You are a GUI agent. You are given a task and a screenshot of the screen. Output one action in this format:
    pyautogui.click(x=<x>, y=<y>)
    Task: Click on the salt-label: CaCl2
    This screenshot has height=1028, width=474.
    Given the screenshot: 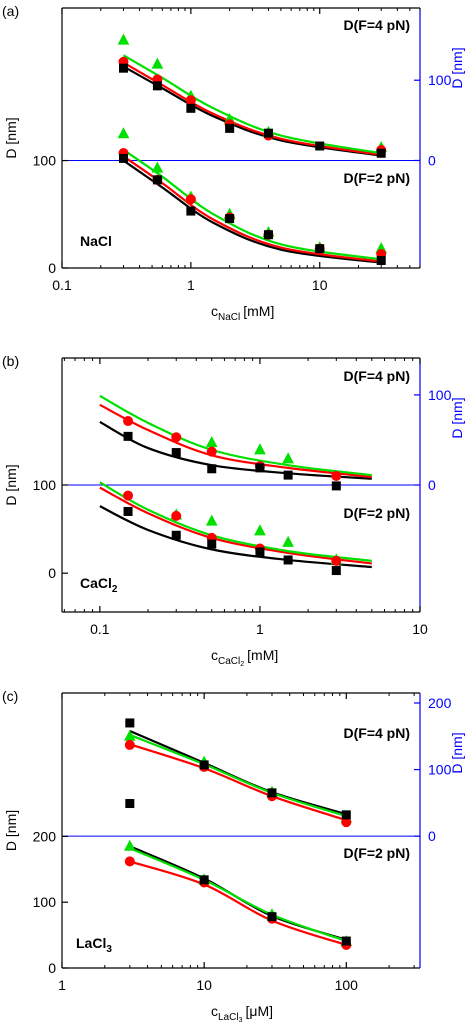 What is the action you would take?
    pyautogui.click(x=99, y=585)
    